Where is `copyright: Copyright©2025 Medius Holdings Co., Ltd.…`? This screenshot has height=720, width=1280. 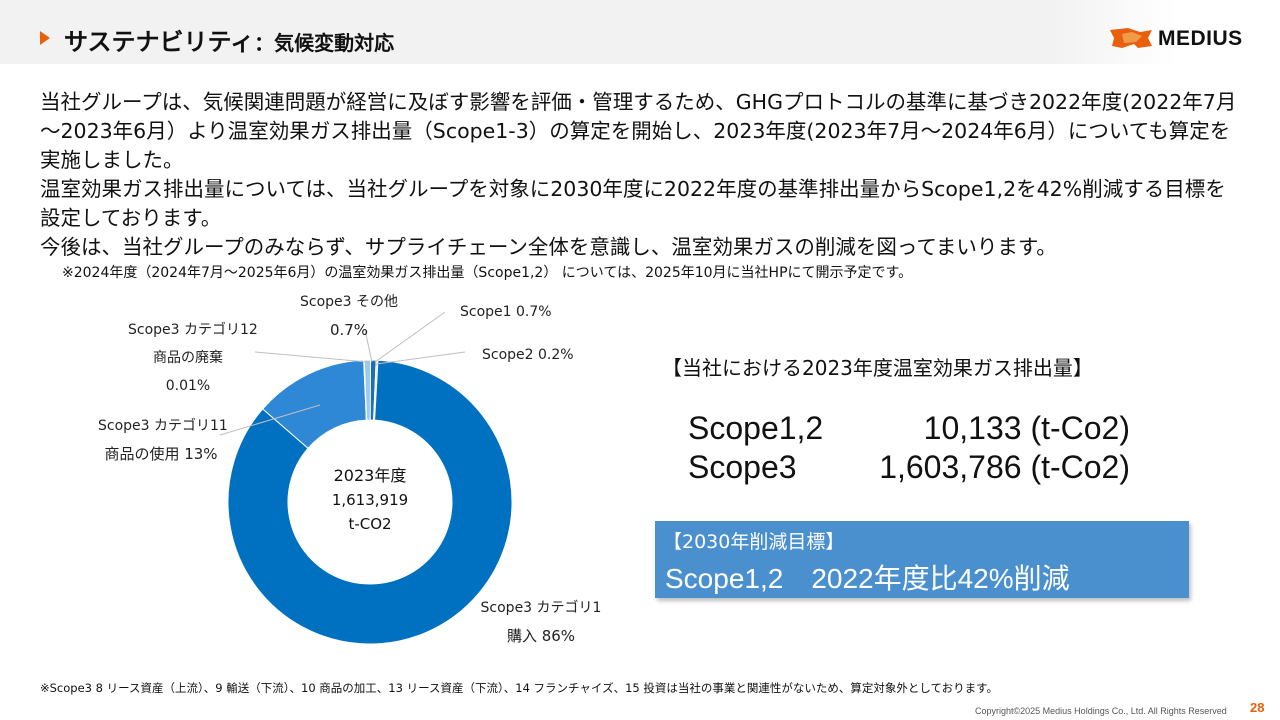 copyright: Copyright©2025 Medius Holdings Co., Ltd.… is located at coordinates (1101, 711).